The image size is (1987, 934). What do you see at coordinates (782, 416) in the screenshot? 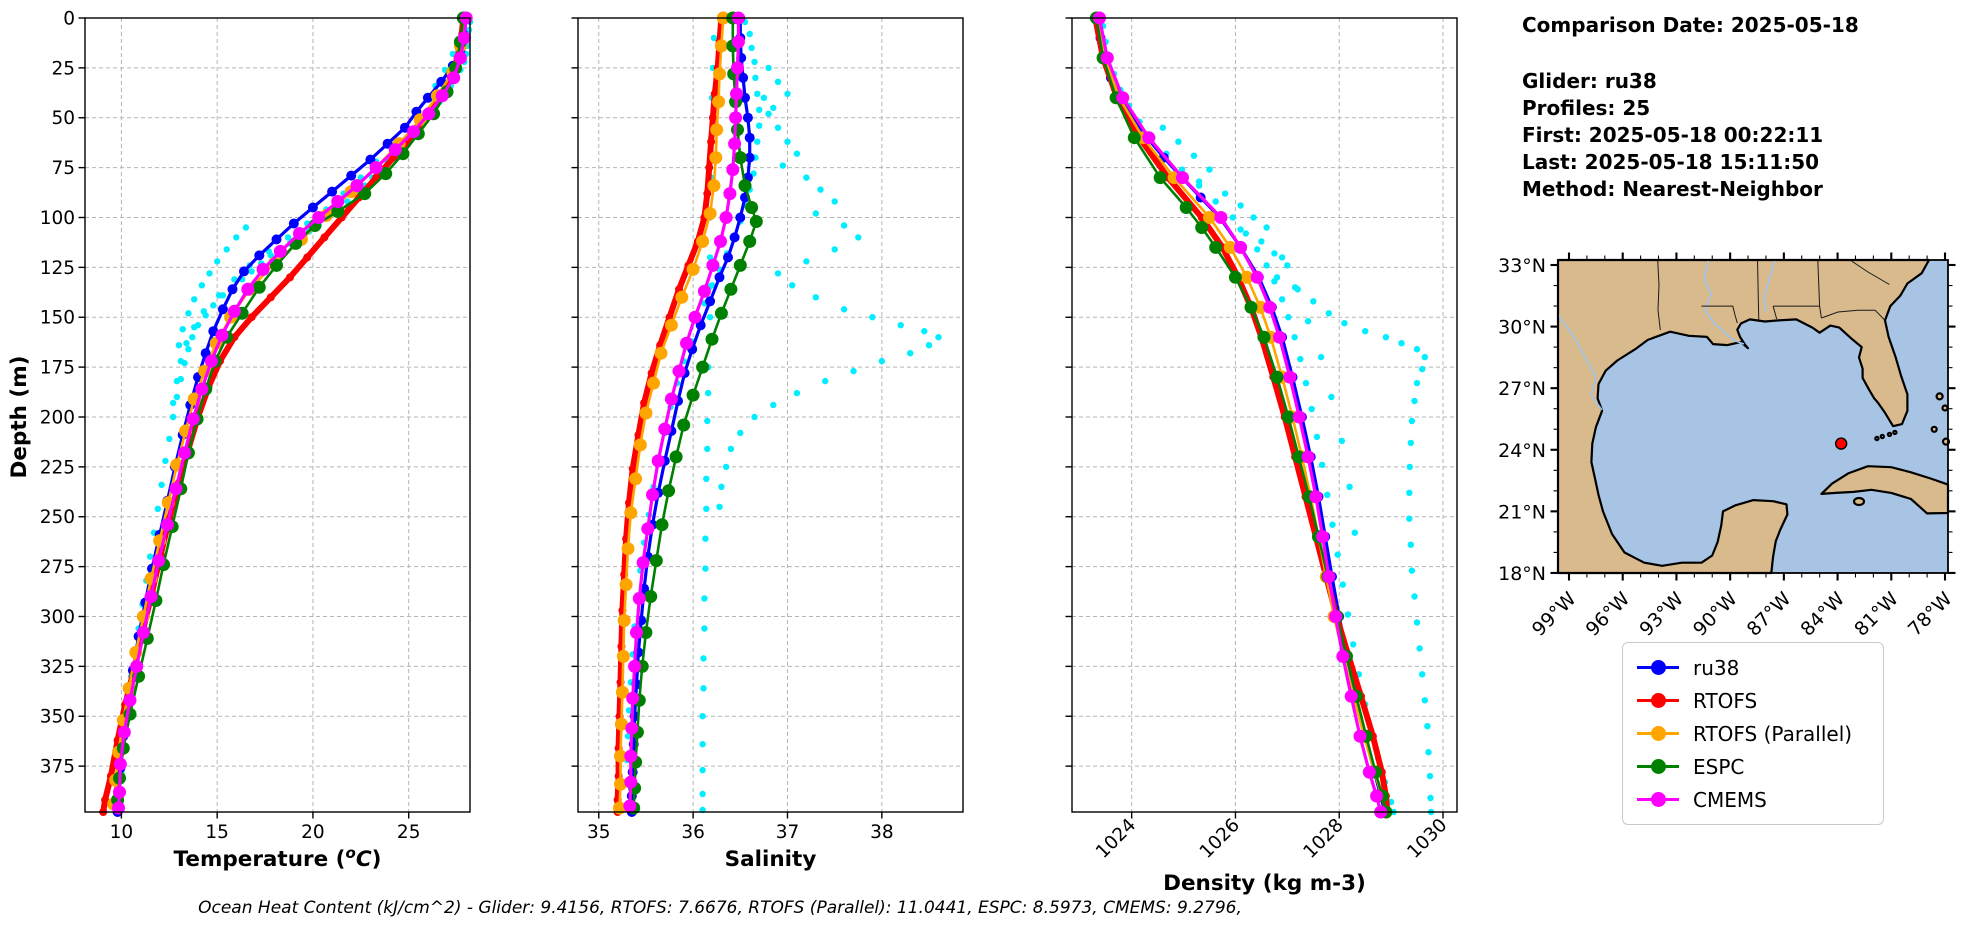
I see `glider-scatter-salinity` at bounding box center [782, 416].